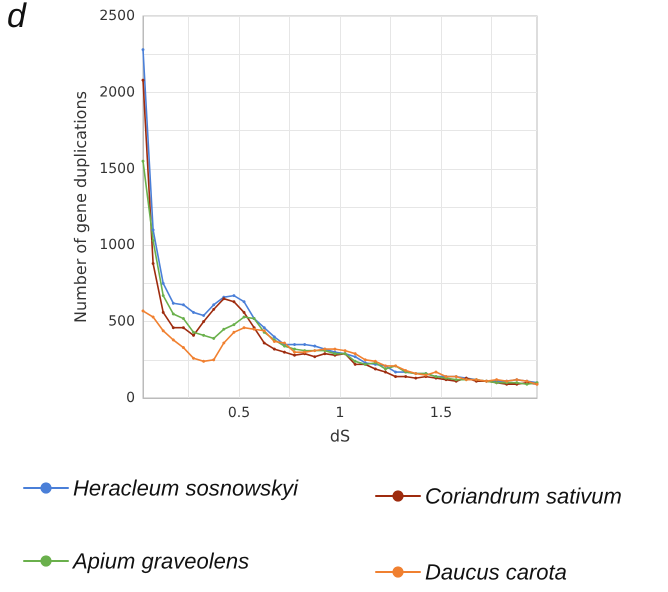 The image size is (668, 592). Describe the element at coordinates (80, 207) in the screenshot. I see `y-axis-title: Number of gene duplications` at that location.